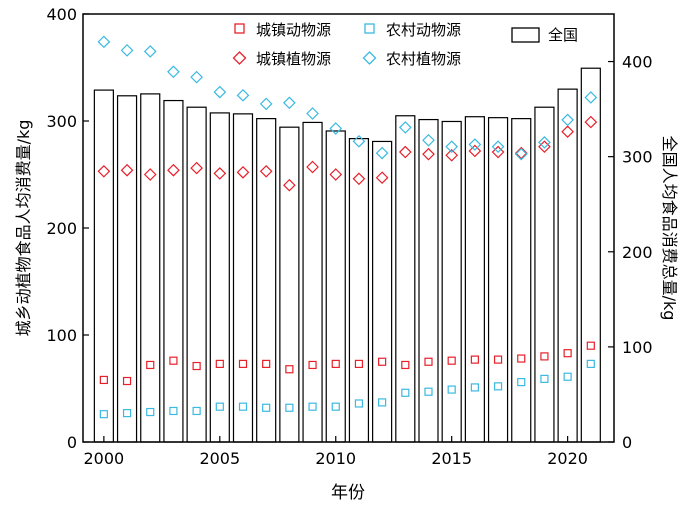 This screenshot has height=507, width=700. I want to click on point-series2-2005, so click(220, 173).